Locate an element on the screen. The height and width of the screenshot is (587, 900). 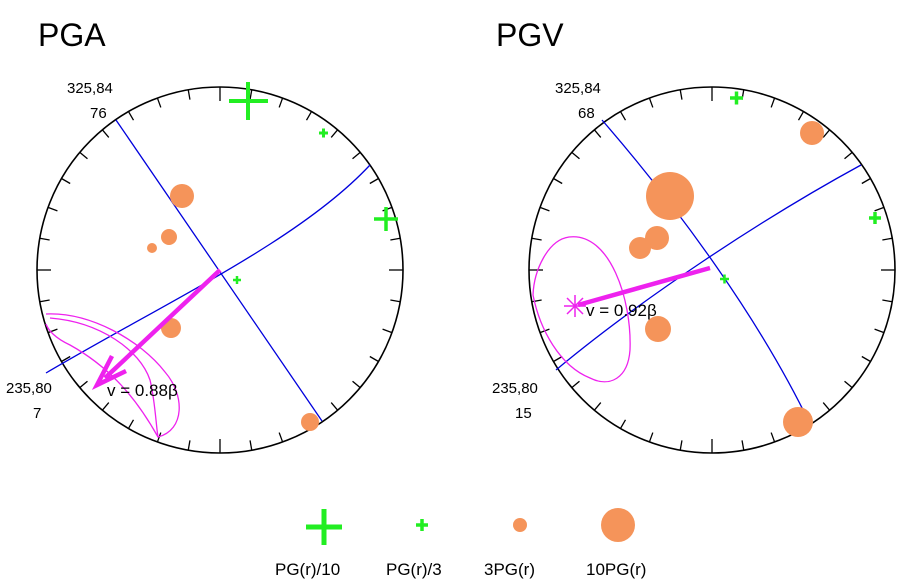
panel-title: PGV is located at coordinates (530, 35).